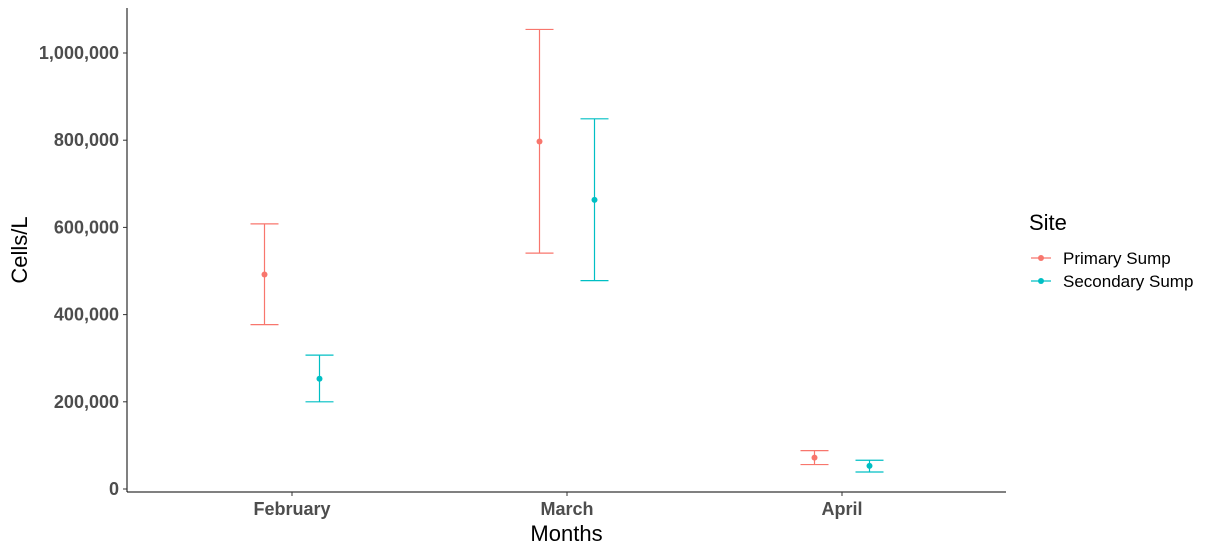 This screenshot has height=553, width=1215. What do you see at coordinates (291, 509) in the screenshot?
I see `x-tick-label: February` at bounding box center [291, 509].